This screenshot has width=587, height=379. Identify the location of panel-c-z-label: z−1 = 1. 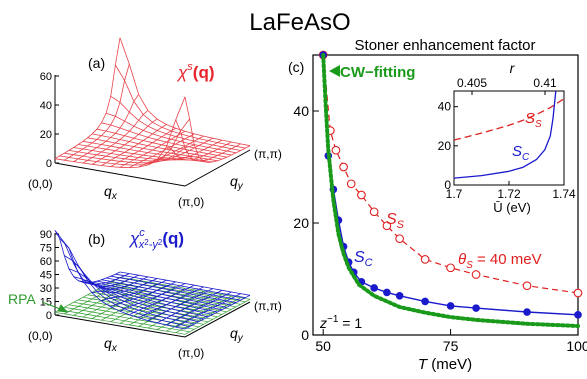
(340, 322).